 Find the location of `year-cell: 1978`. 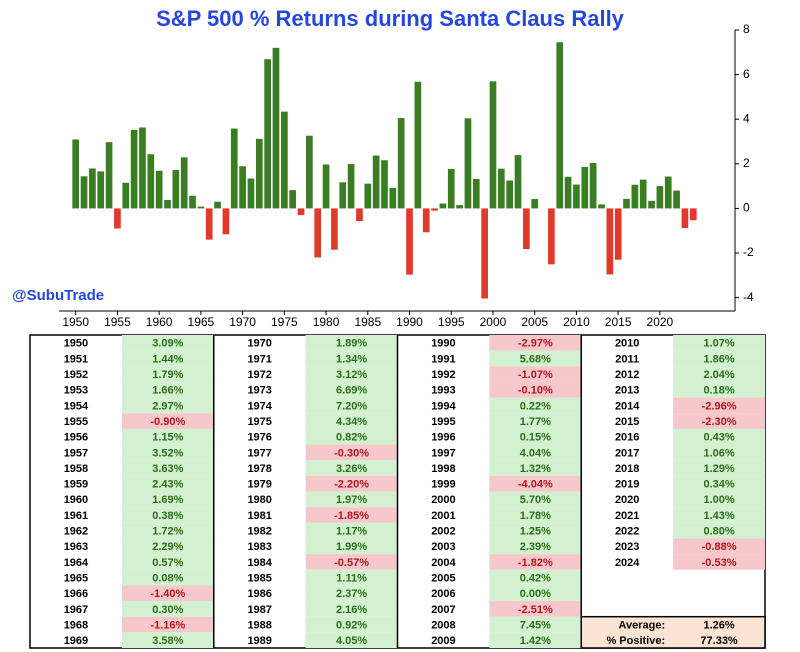

year-cell: 1978 is located at coordinates (259, 469).